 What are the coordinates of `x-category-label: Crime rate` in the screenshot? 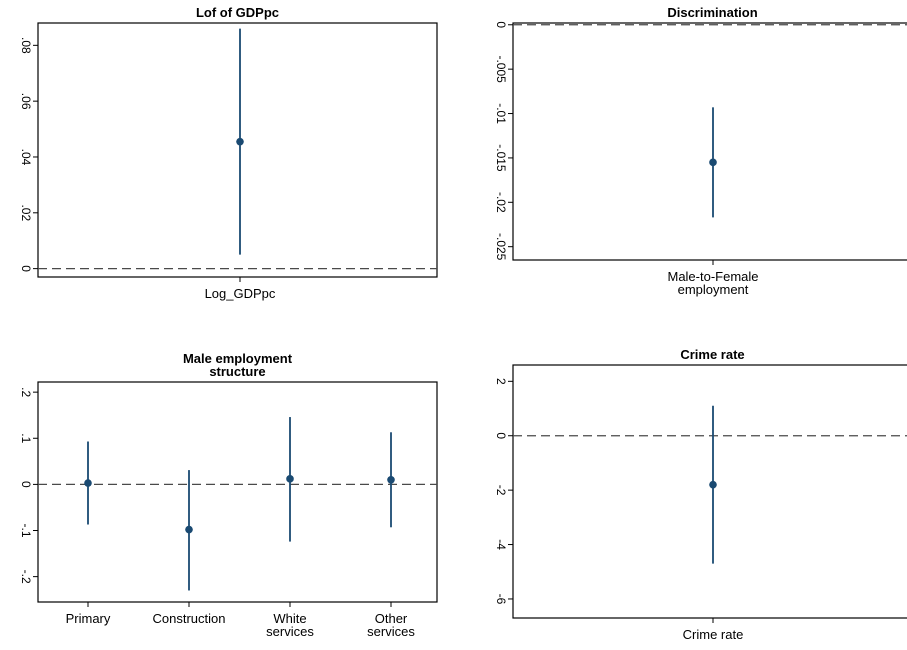 It's located at (713, 634).